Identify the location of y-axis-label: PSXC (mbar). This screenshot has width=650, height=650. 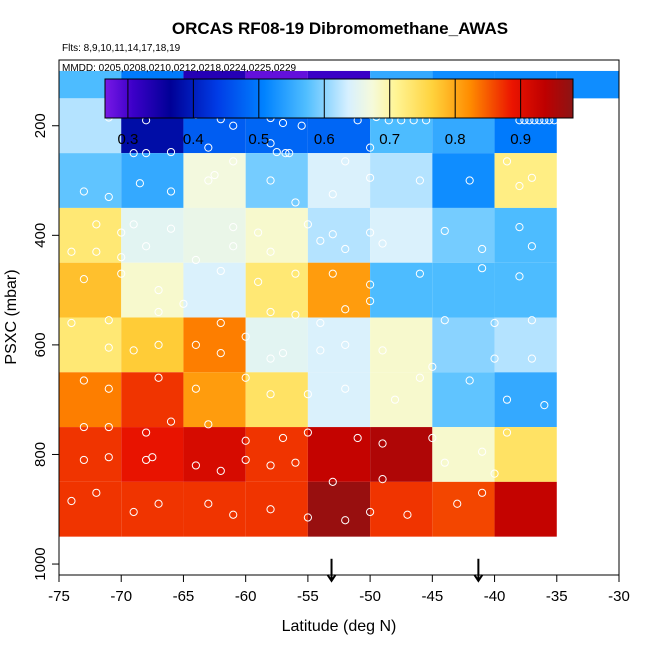
(11, 316).